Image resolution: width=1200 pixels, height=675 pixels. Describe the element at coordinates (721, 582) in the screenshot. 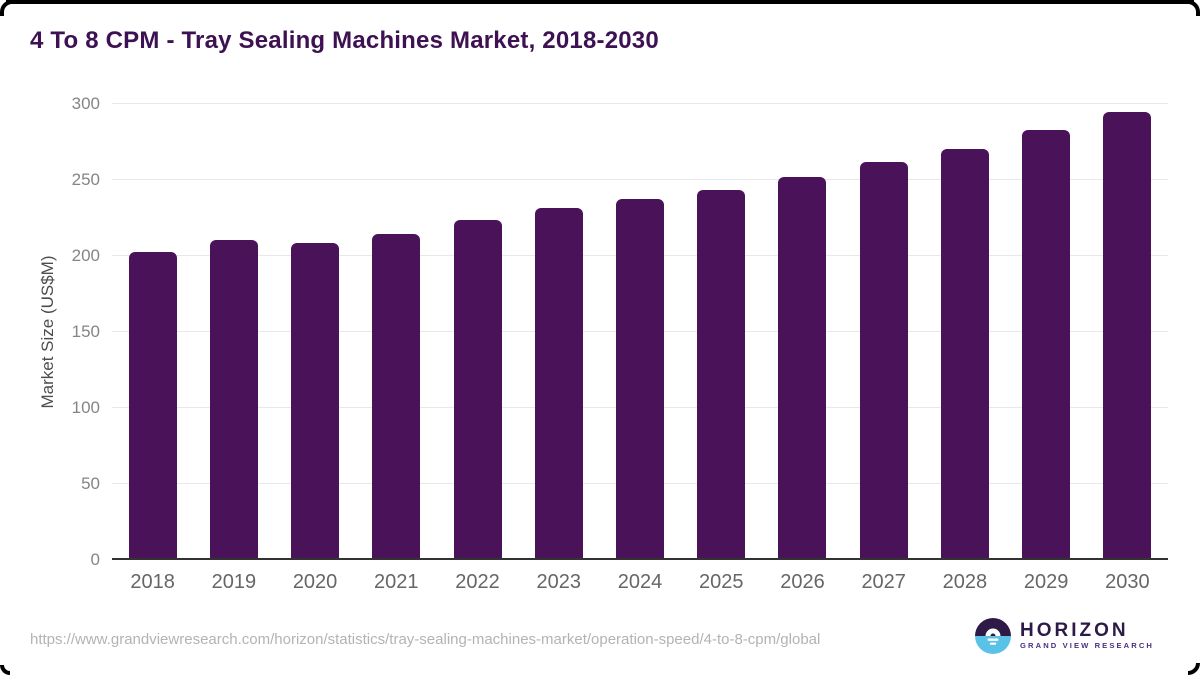

I see `x-tick-label: 2025` at that location.